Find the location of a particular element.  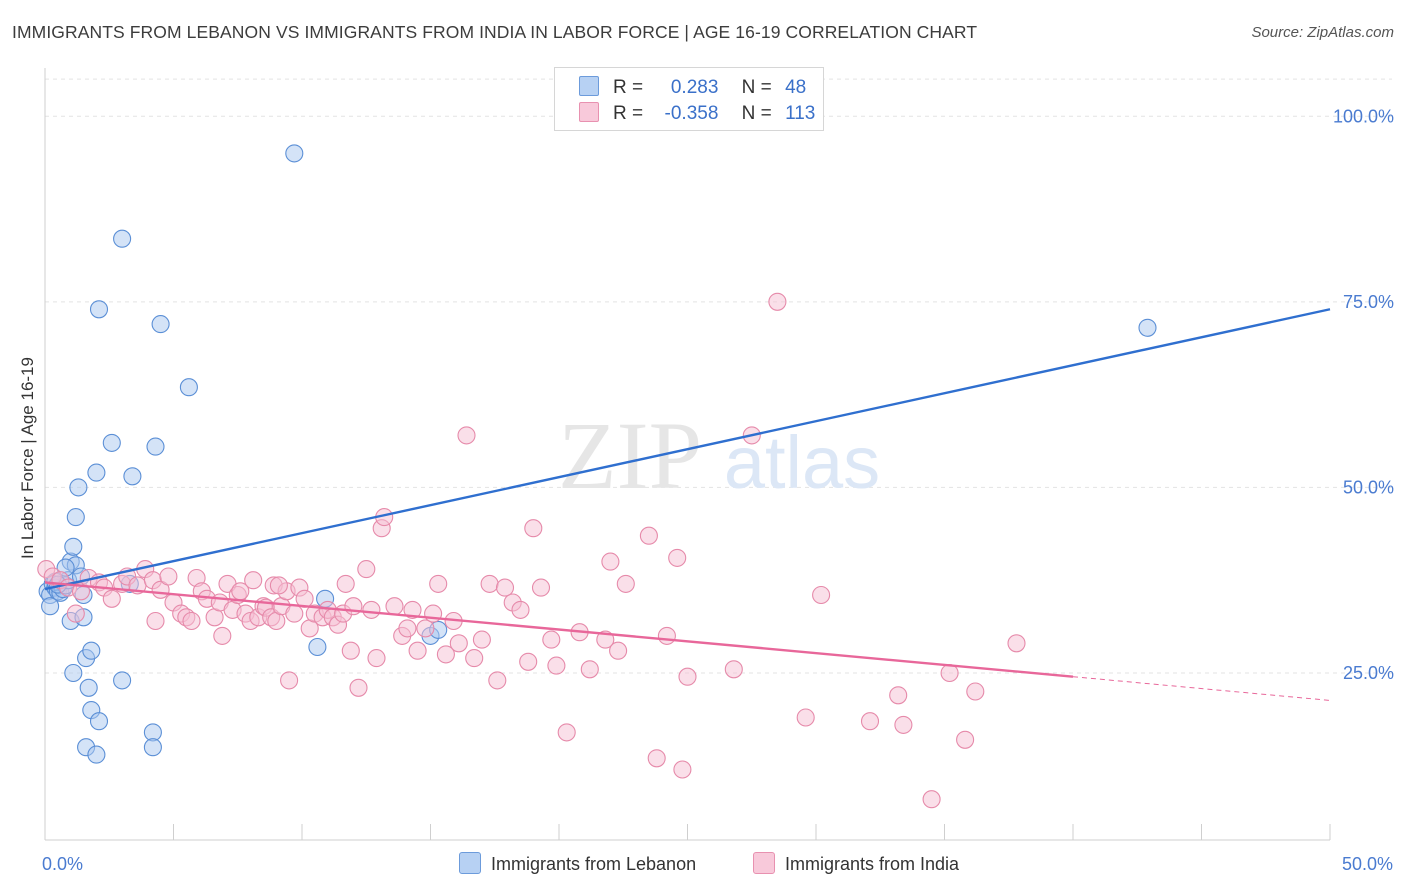

watermark-zip: ZIP is located at coordinates (630, 455).